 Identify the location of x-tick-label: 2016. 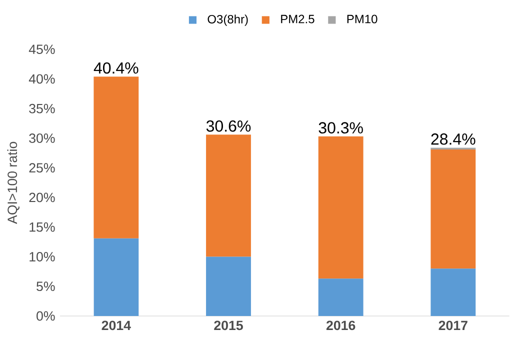
(341, 325).